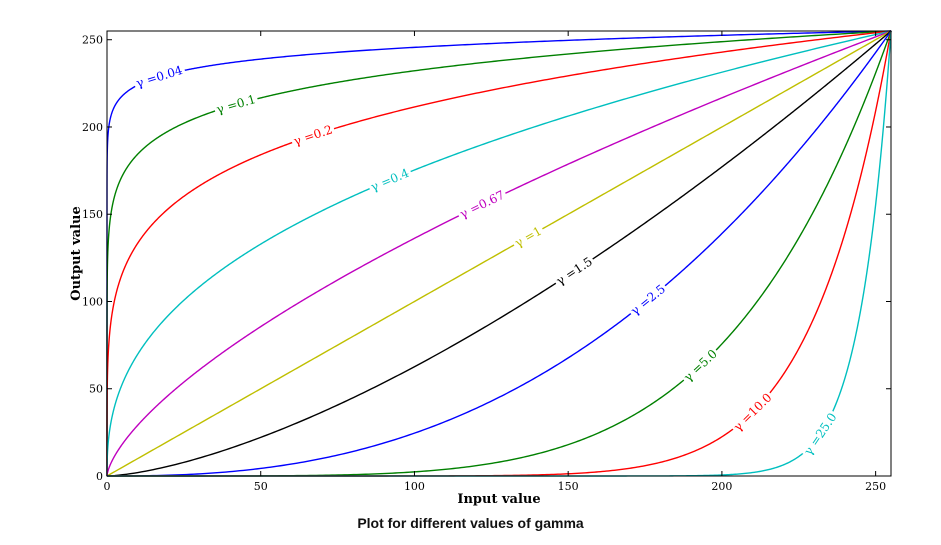 This screenshot has height=545, width=941. Describe the element at coordinates (76, 253) in the screenshot. I see `y-axis-label: Output value` at that location.